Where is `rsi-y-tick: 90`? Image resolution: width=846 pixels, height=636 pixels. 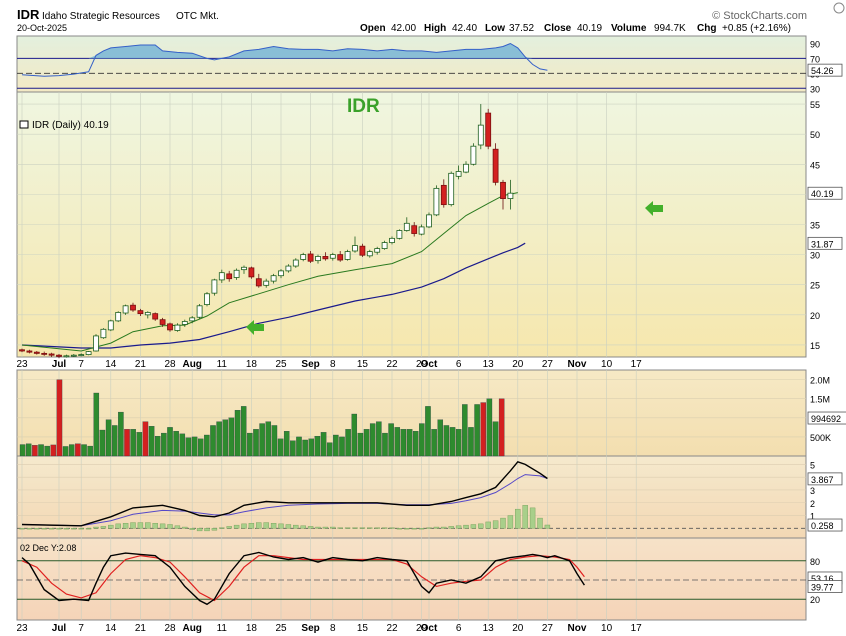 rsi-y-tick: 90 is located at coordinates (815, 44).